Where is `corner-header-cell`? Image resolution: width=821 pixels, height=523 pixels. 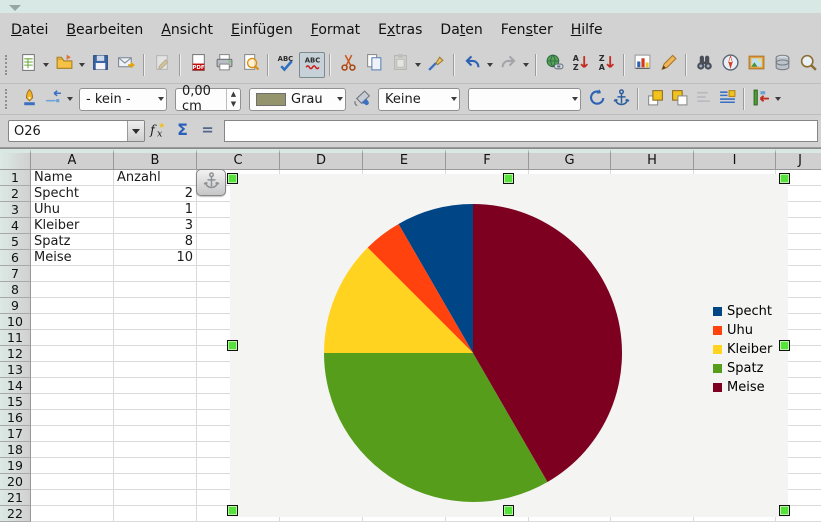 corner-header-cell is located at coordinates (15, 159).